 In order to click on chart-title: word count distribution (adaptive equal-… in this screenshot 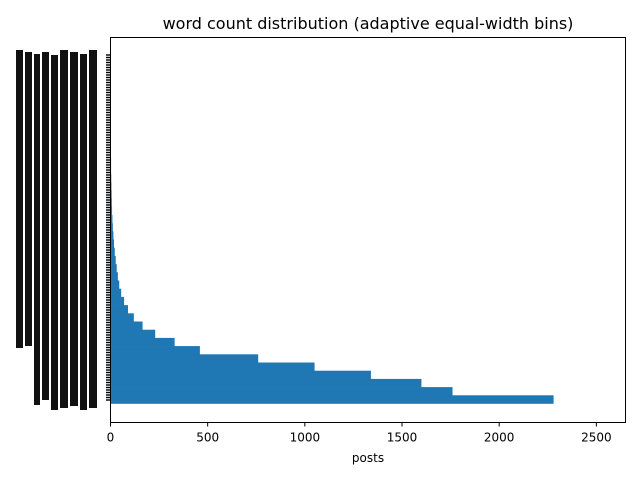, I will do `click(368, 23)`.